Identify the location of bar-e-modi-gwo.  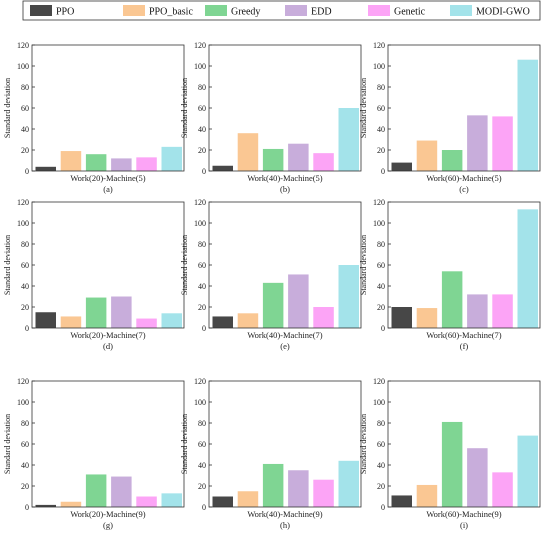
(348, 296).